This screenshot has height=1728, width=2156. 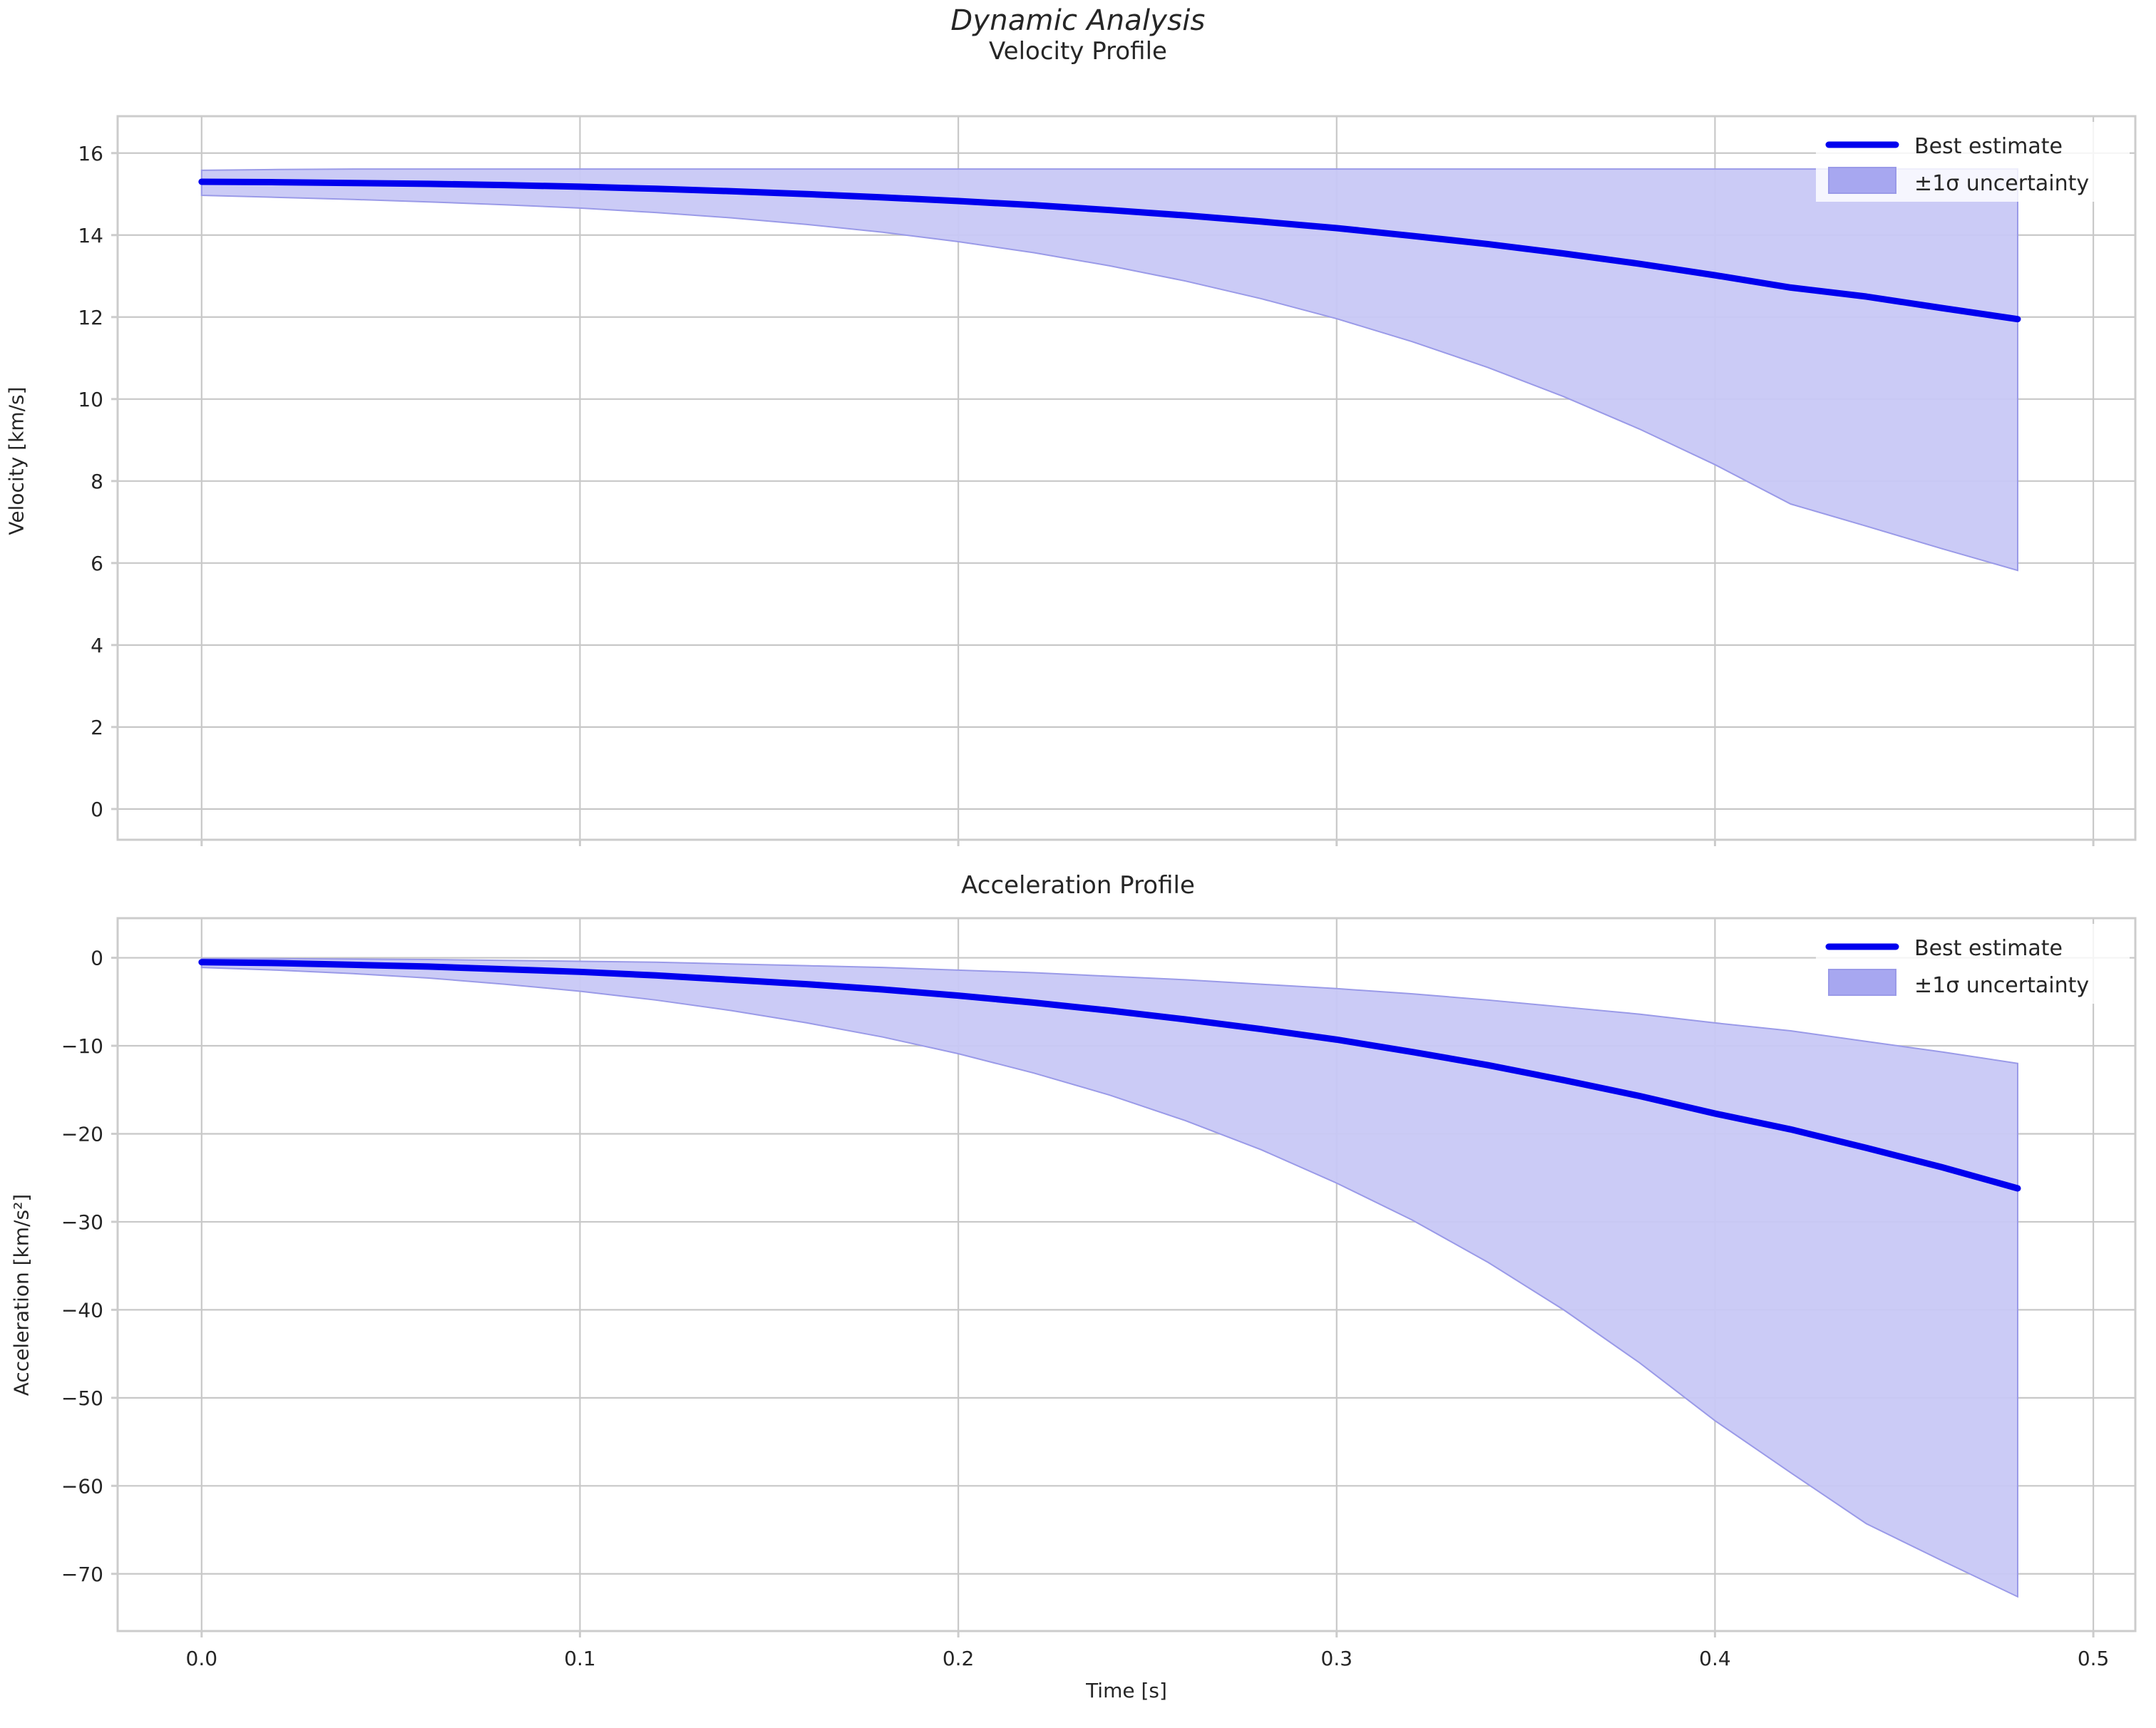 I want to click on y-tick-label: 4, so click(x=97, y=645).